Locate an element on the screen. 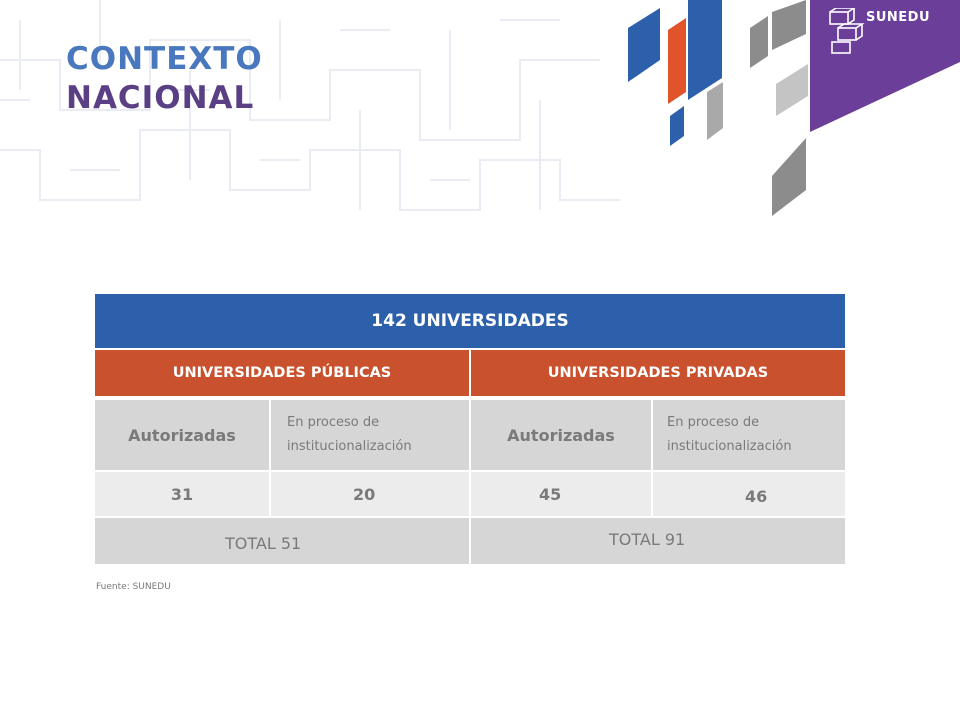  decorative-shapes is located at coordinates (794, 108).